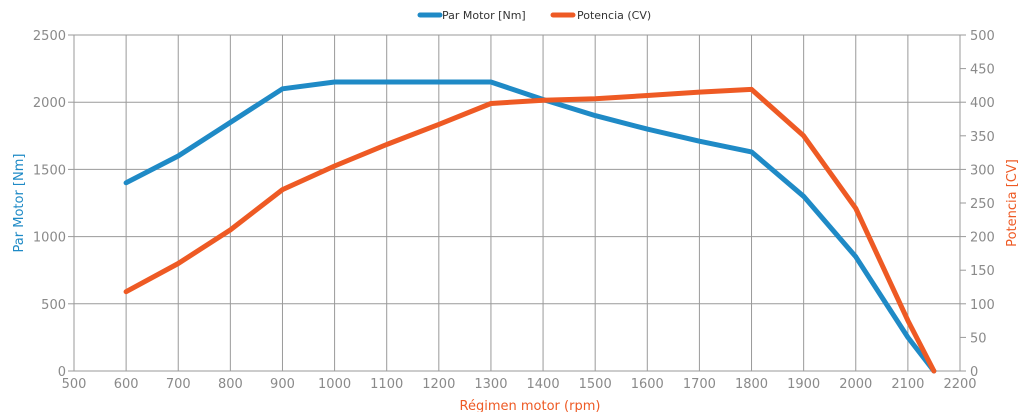 The image size is (1023, 412). Describe the element at coordinates (595, 384) in the screenshot. I see `x-tick-label: 1500` at that location.